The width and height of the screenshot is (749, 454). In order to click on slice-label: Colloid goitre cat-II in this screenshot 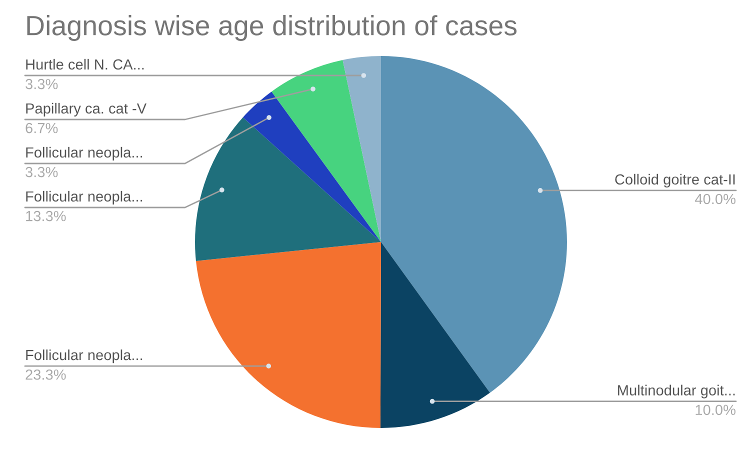, I will do `click(675, 181)`.